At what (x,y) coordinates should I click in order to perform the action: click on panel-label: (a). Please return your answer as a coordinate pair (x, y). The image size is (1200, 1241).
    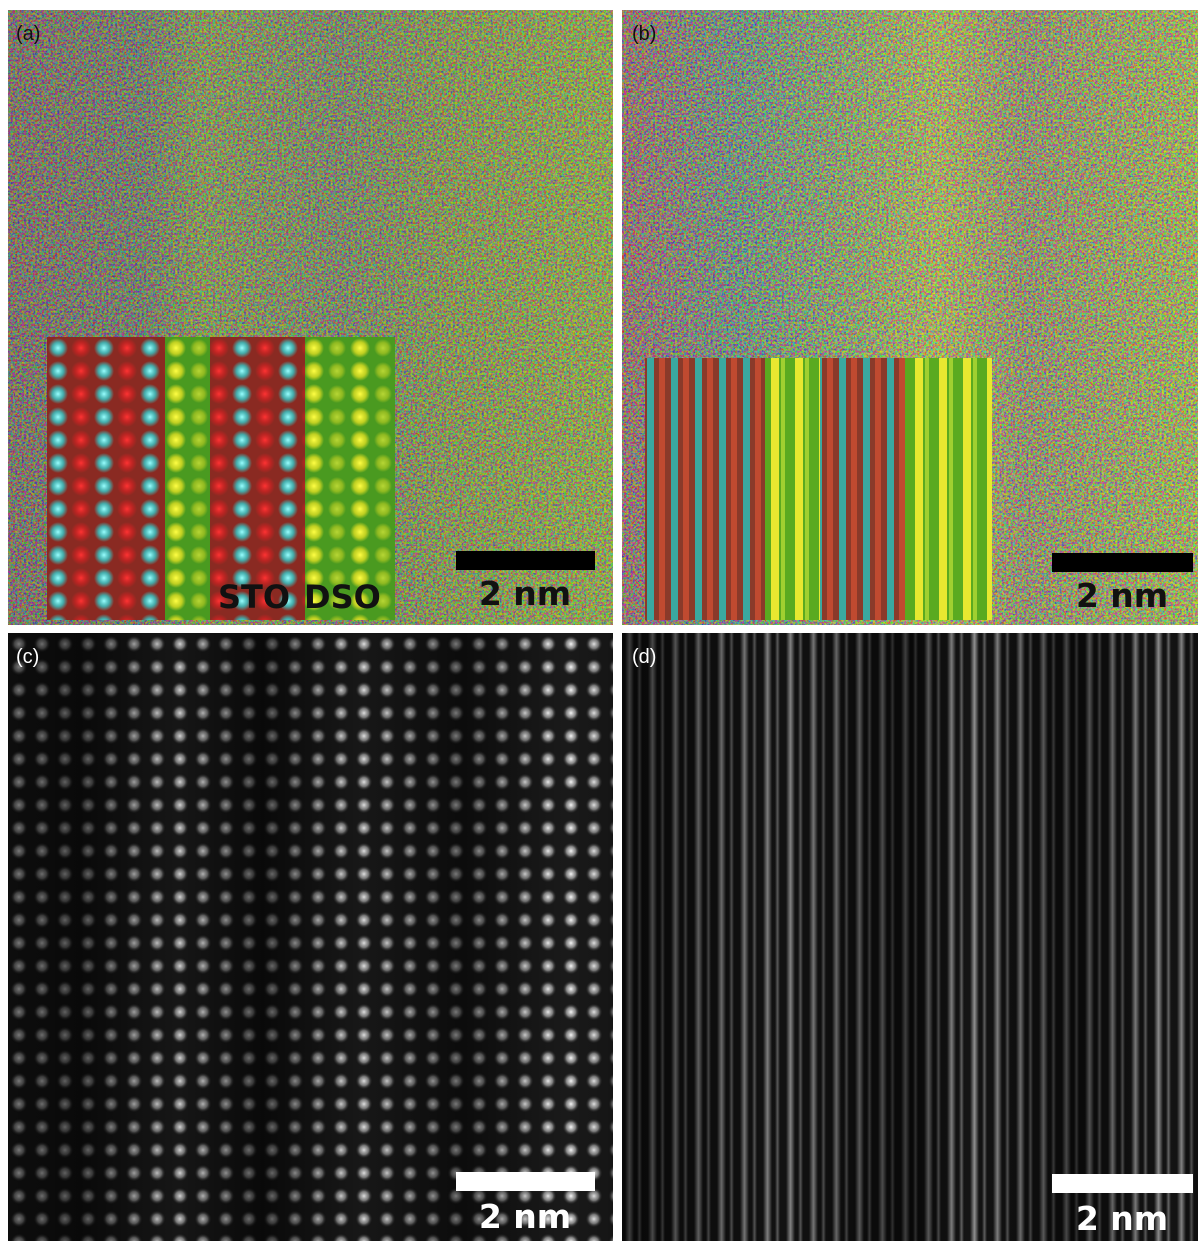
    Looking at the image, I should click on (28, 34).